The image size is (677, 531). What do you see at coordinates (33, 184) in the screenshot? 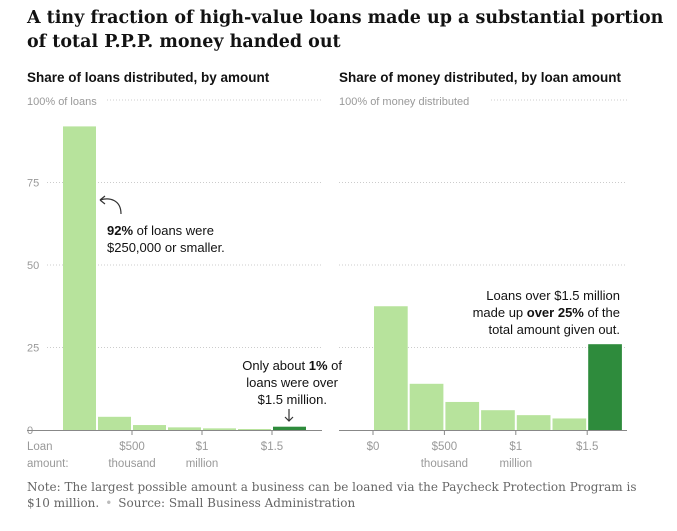
I see `loans-ytick-75: 75` at bounding box center [33, 184].